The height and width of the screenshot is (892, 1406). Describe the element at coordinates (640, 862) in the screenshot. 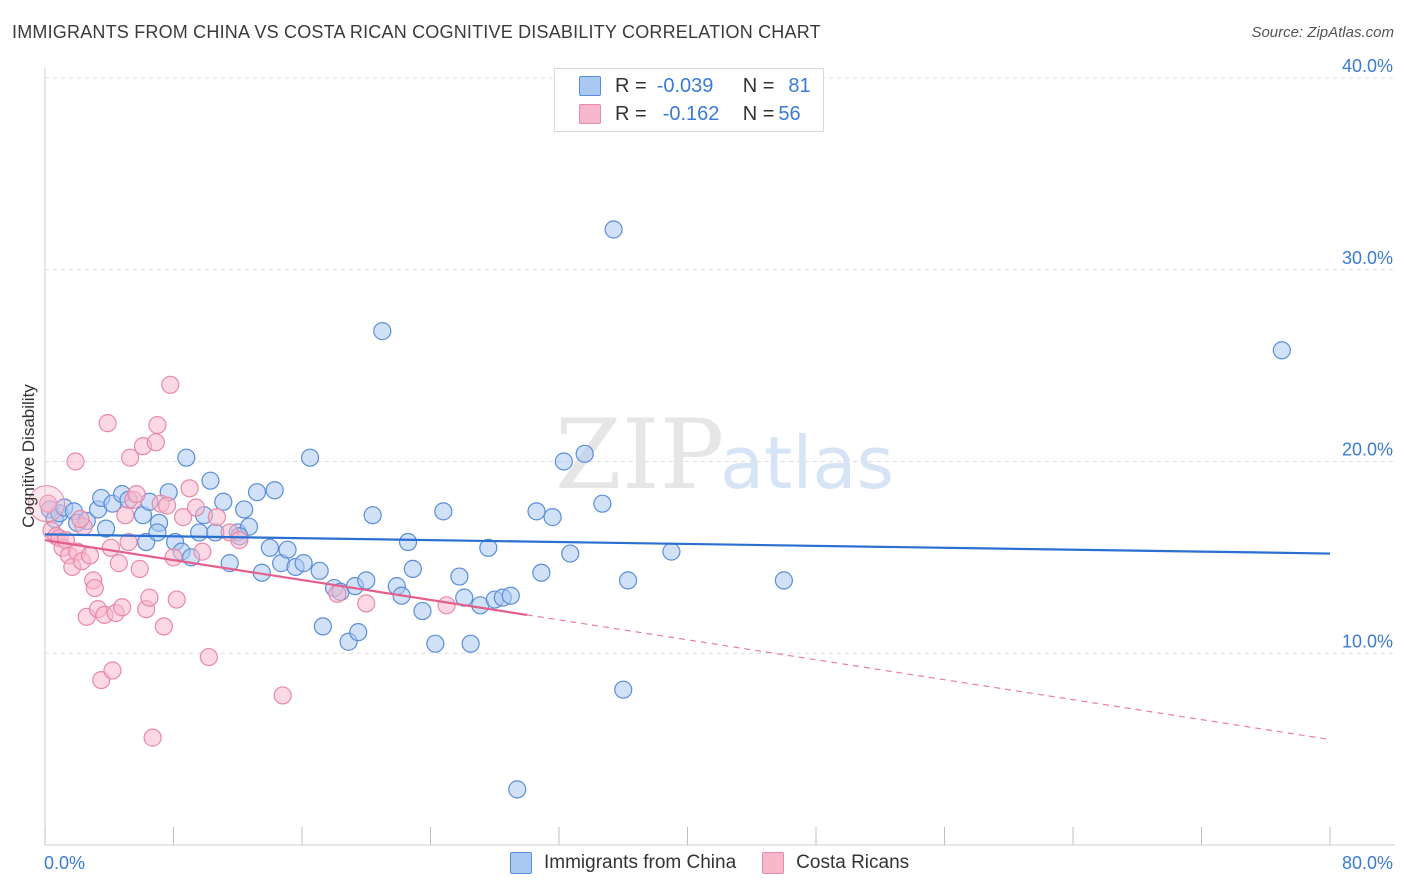

I see `bottom-legend-label-china: Immigrants from China` at that location.